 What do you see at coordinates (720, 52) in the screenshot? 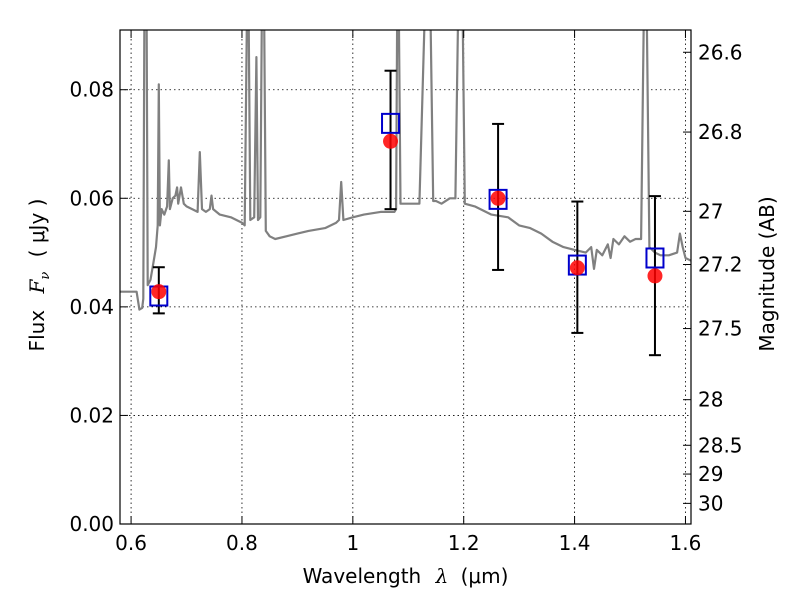
I see `right-tick-label: 26.6` at bounding box center [720, 52].